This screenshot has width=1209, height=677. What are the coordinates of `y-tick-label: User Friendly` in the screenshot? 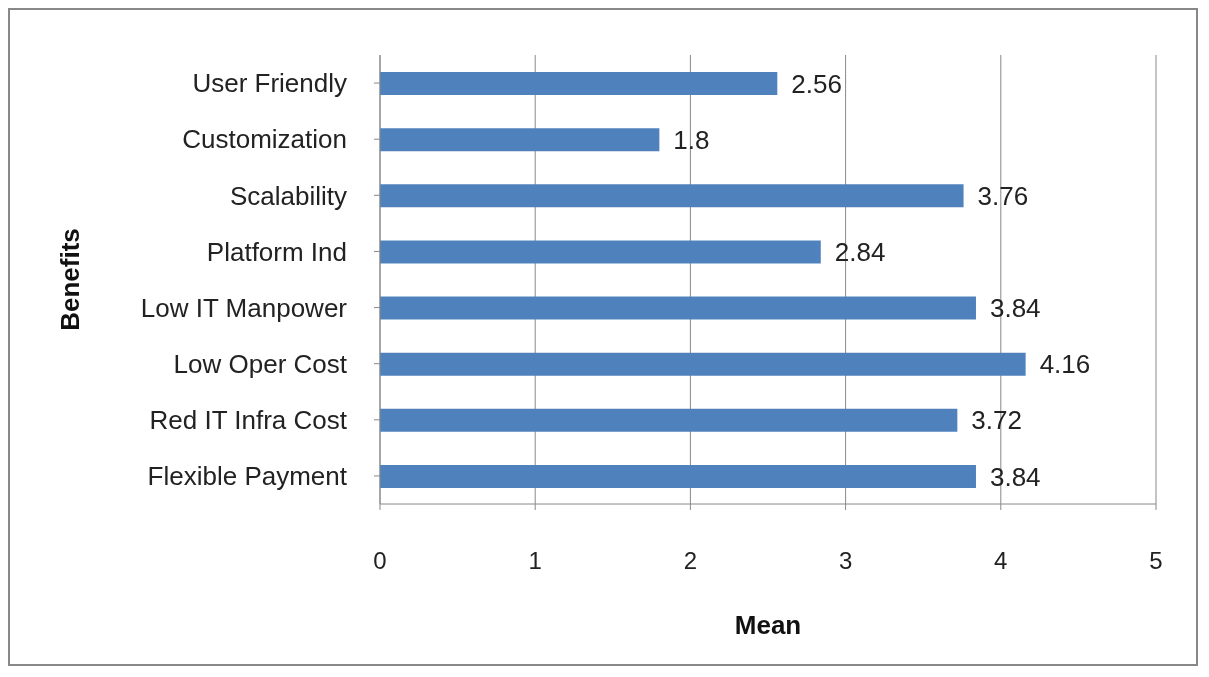 It's located at (269, 83).